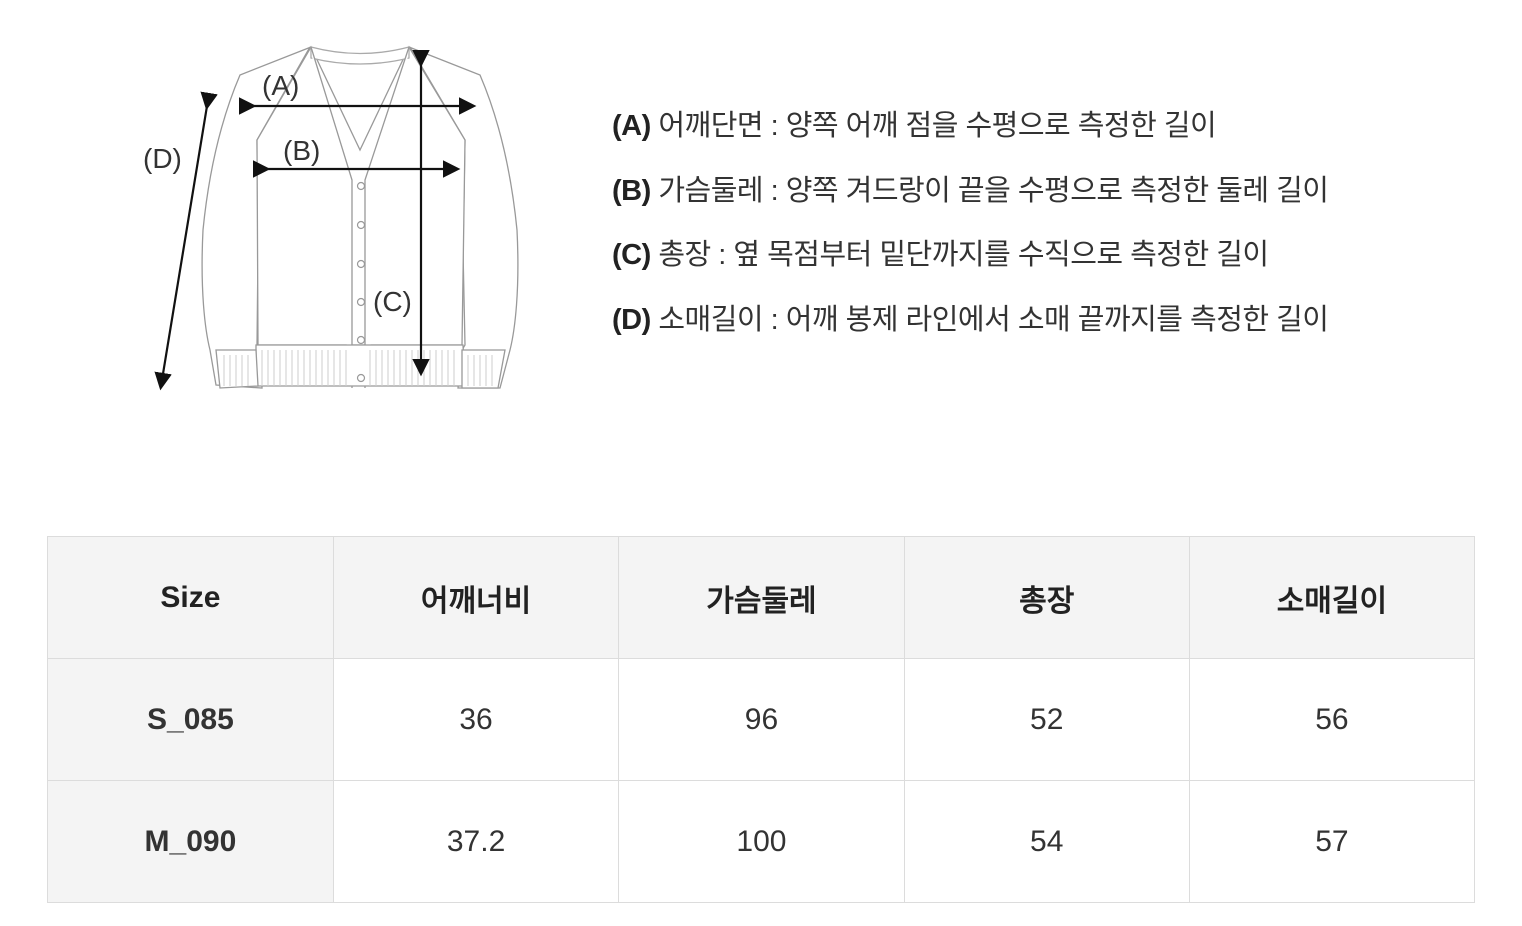 The height and width of the screenshot is (926, 1522). I want to click on label-a: (A), so click(280, 85).